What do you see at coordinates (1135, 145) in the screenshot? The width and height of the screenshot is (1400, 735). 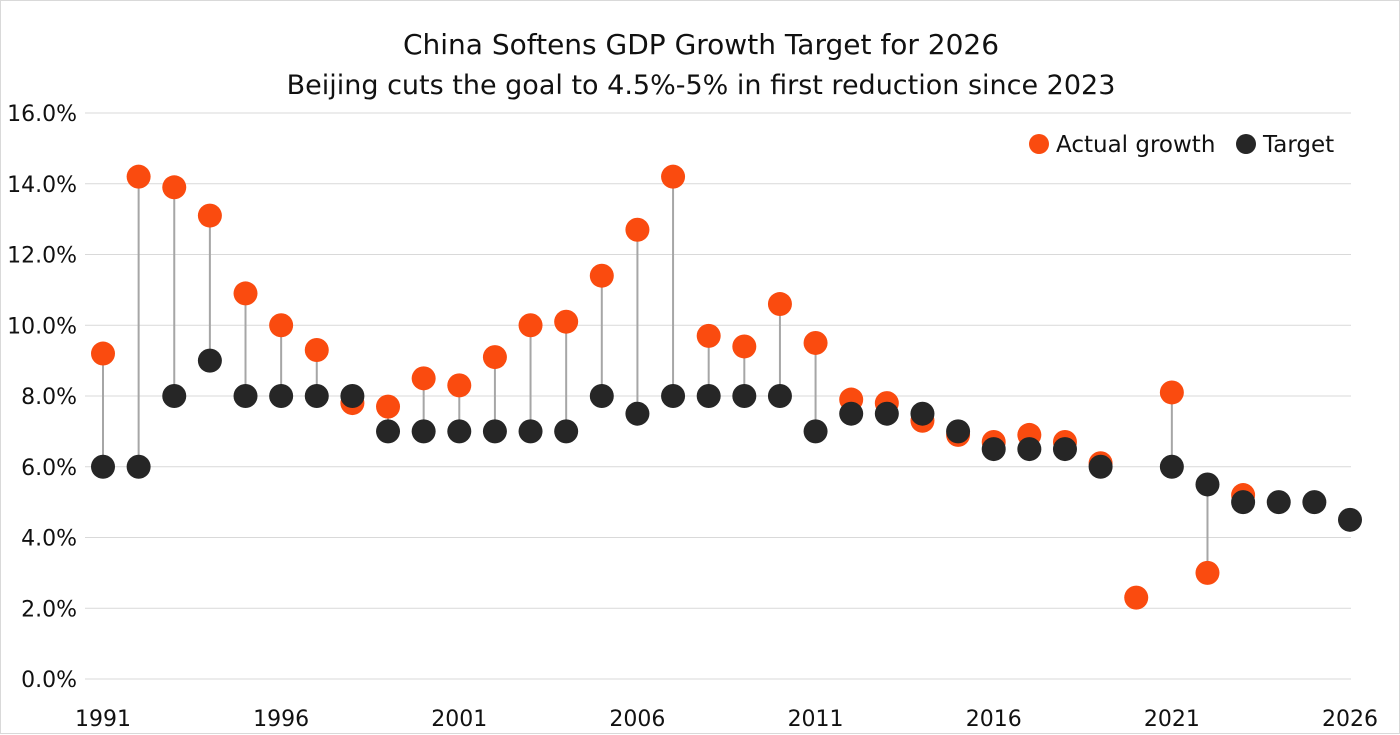 I see `legend-label-actual-growth: Actual growth` at bounding box center [1135, 145].